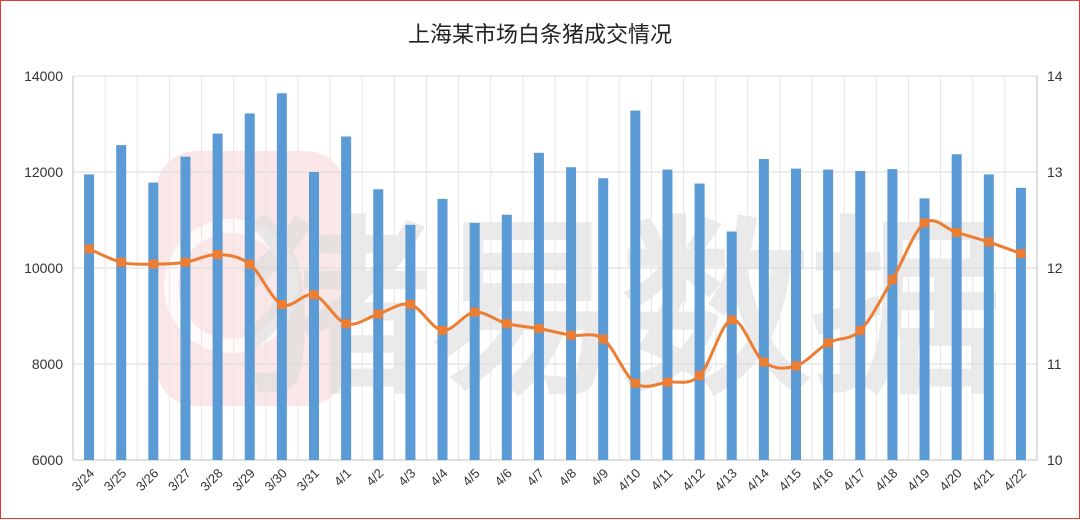 This screenshot has height=520, width=1080. I want to click on x-tick-label: 4/5, so click(470, 477).